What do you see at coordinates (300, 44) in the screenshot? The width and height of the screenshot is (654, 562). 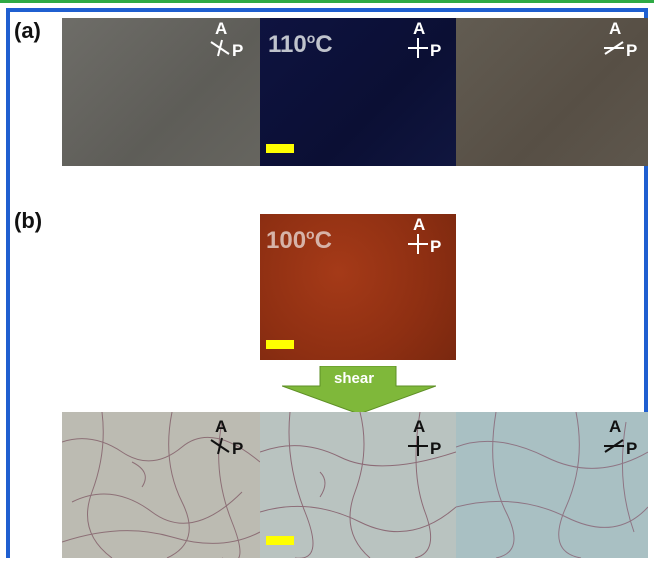 I see `temperature-label-a: 110oC` at bounding box center [300, 44].